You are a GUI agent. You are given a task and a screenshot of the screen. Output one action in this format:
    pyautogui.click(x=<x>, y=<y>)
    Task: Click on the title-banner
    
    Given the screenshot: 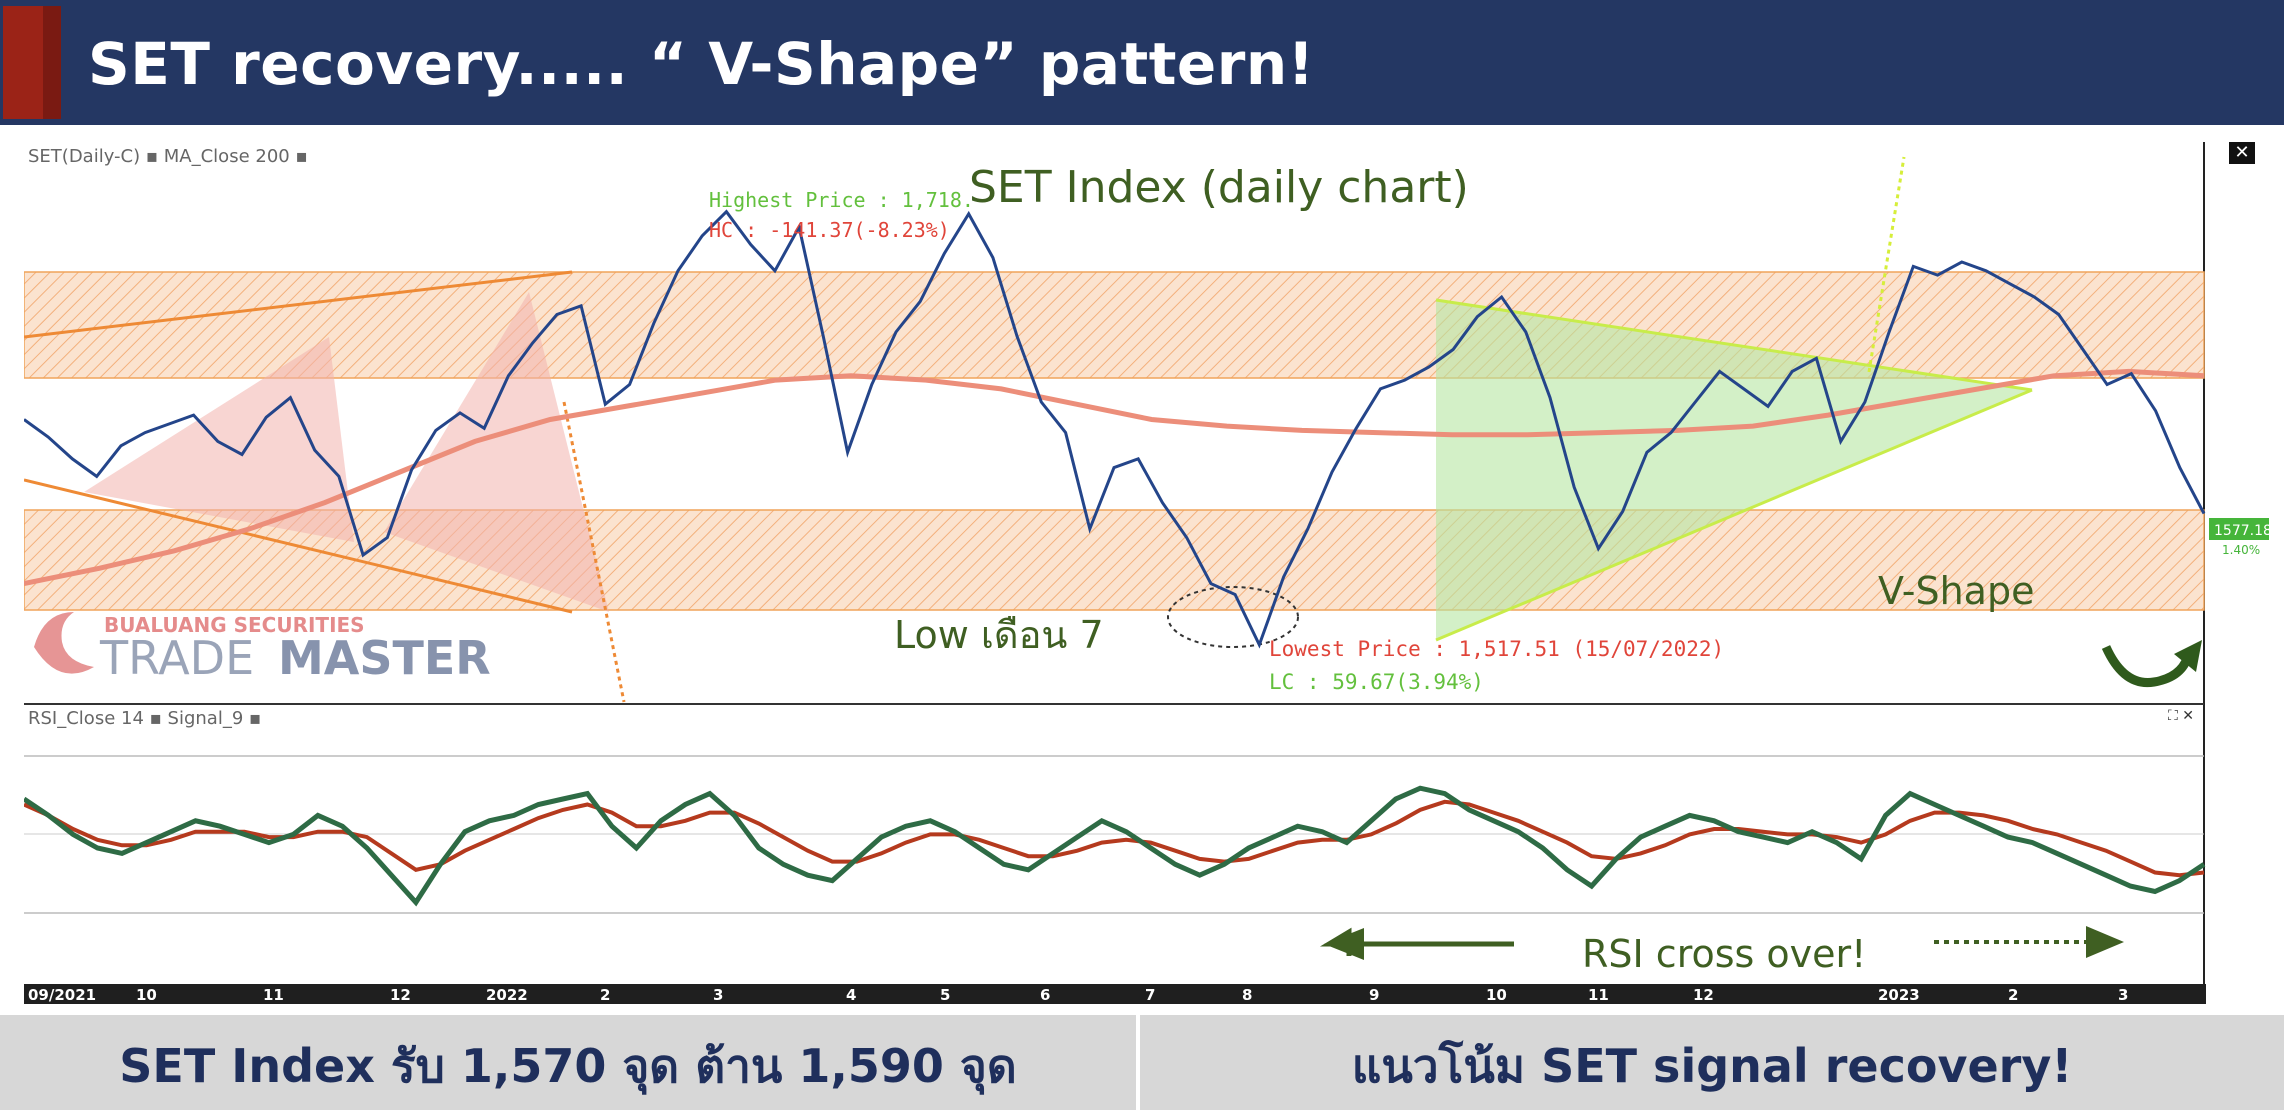 What is the action you would take?
    pyautogui.click(x=1142, y=62)
    